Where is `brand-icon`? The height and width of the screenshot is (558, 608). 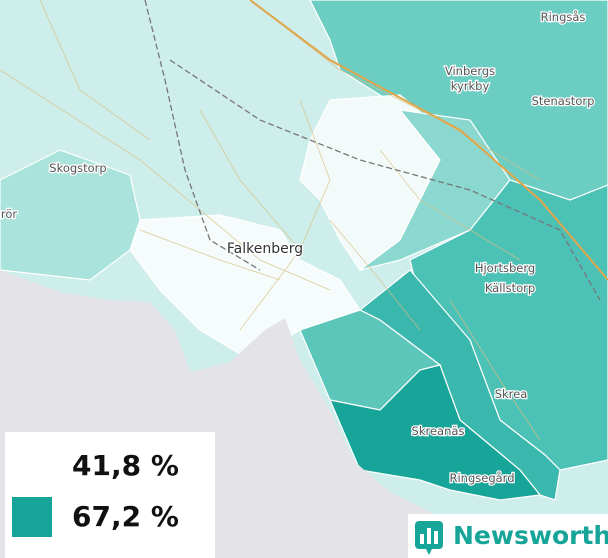 brand-icon is located at coordinates (429, 538).